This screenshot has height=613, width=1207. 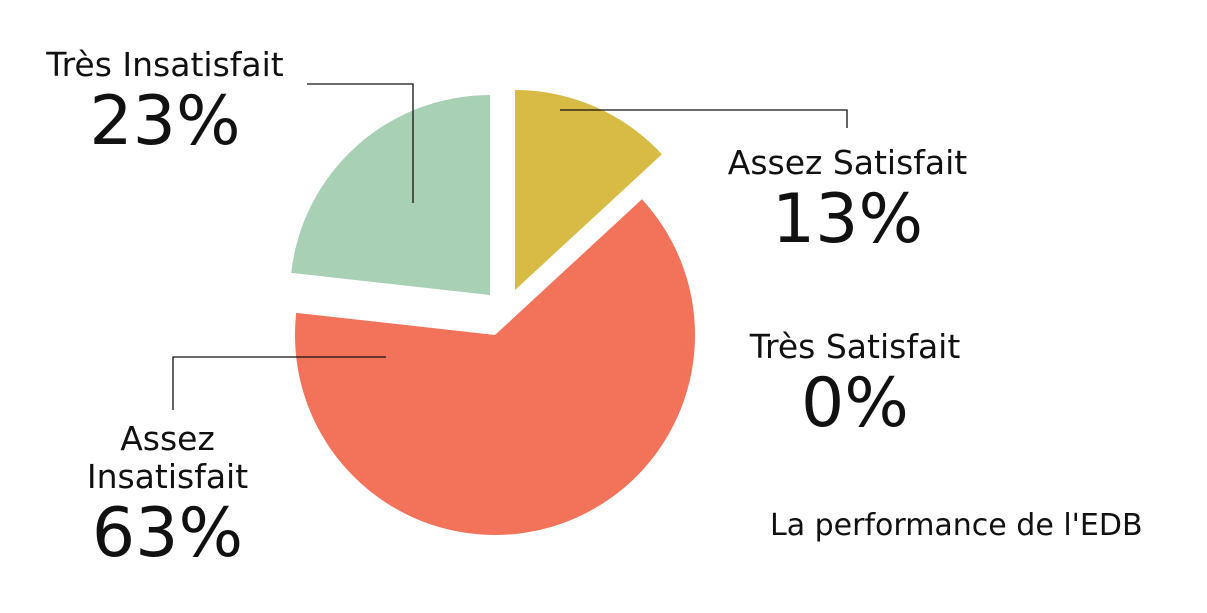 What do you see at coordinates (360, 143) in the screenshot?
I see `leader-tres-insatisfait` at bounding box center [360, 143].